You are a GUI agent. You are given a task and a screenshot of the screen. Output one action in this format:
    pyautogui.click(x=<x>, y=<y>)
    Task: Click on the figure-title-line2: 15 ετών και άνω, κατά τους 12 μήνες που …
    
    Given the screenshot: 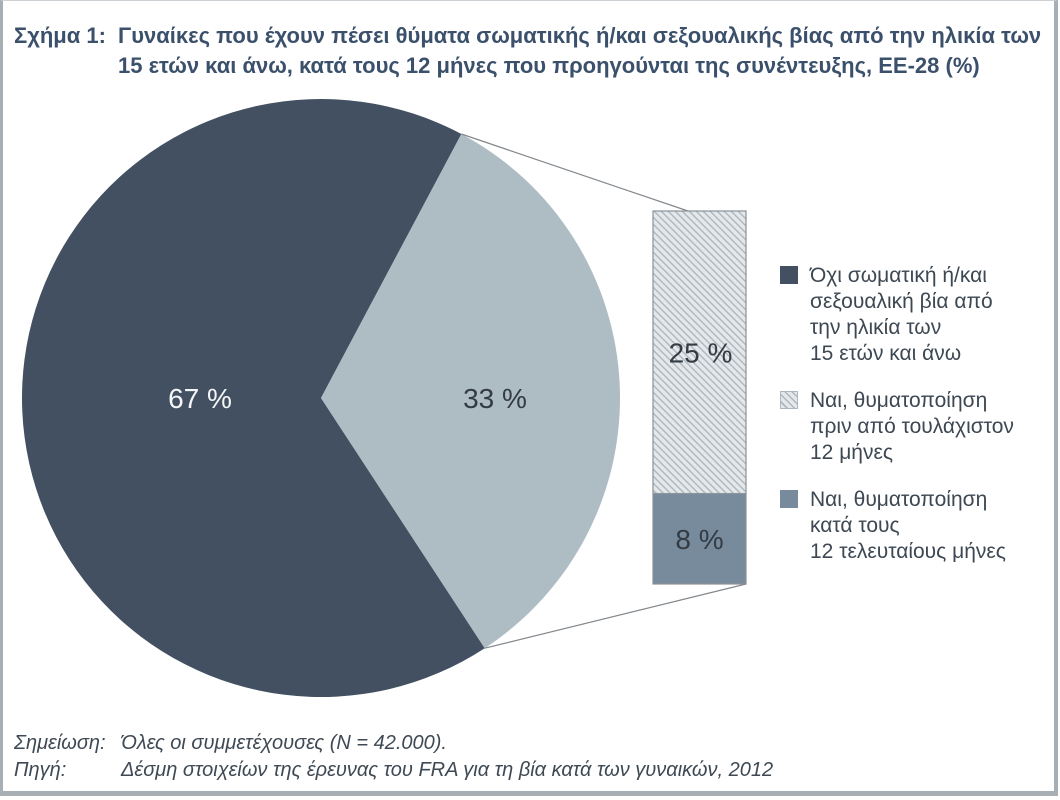 What is the action you would take?
    pyautogui.click(x=549, y=65)
    